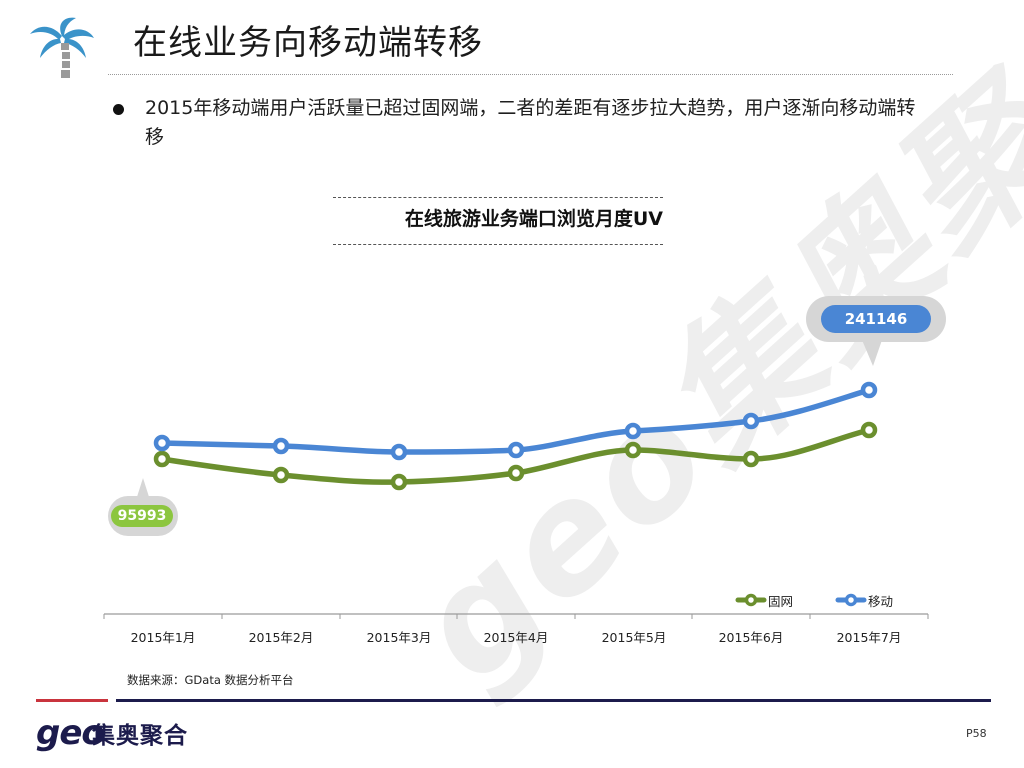 The image size is (1024, 768). I want to click on footer-rule-navy, so click(553, 700).